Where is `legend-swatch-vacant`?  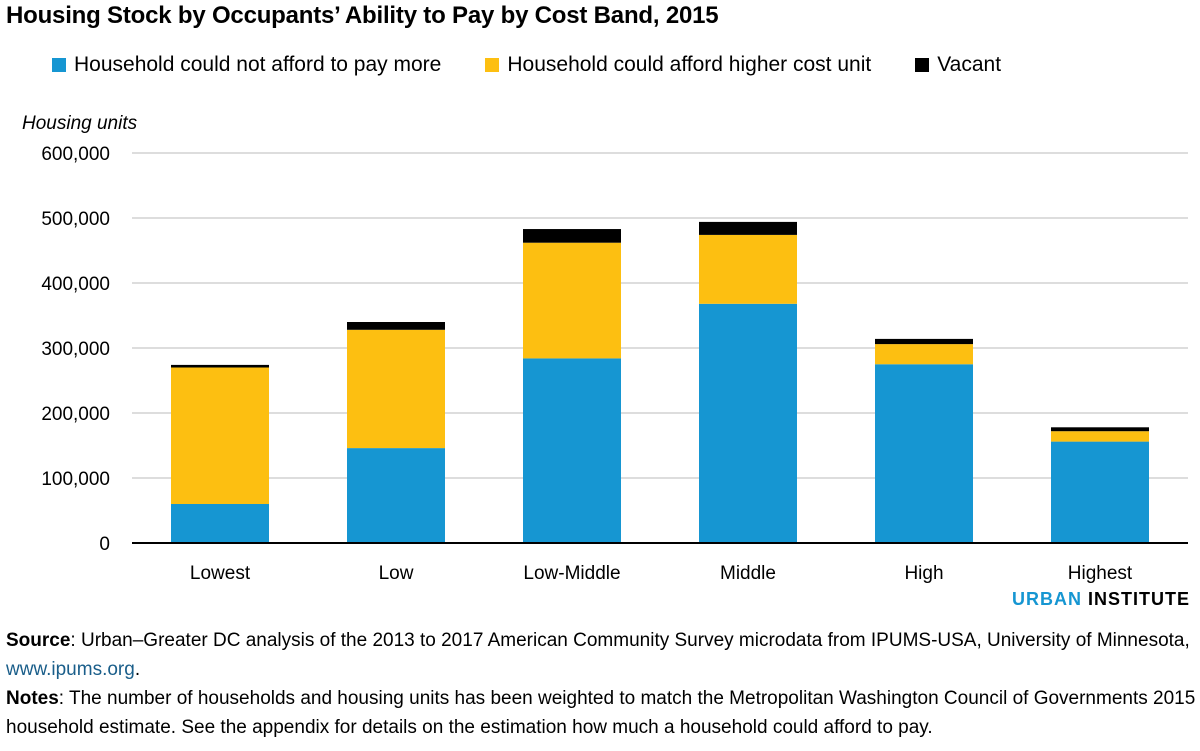 legend-swatch-vacant is located at coordinates (922, 65).